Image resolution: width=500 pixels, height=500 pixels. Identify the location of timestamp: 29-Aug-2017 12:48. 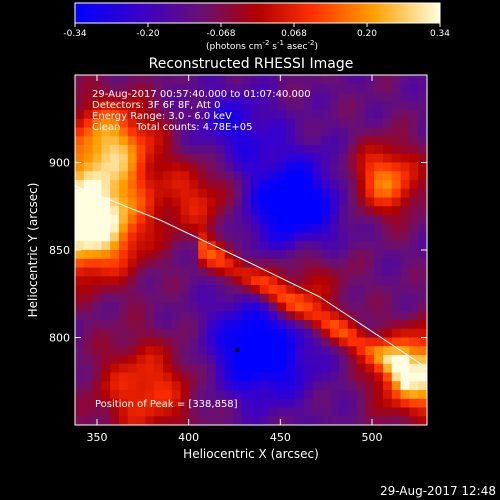
(438, 491).